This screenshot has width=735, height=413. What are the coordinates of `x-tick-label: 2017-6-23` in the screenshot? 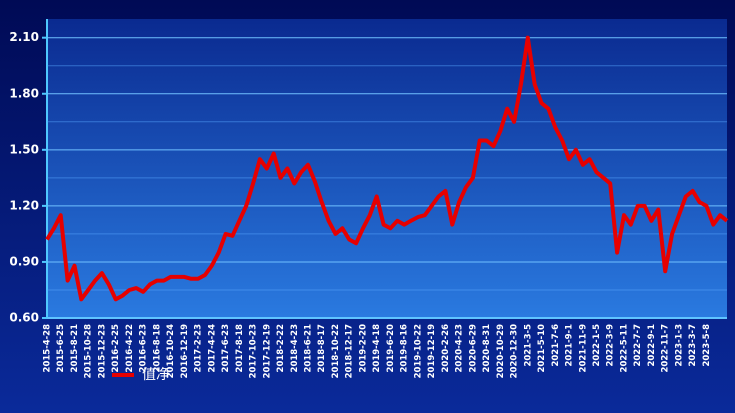 It's located at (226, 348).